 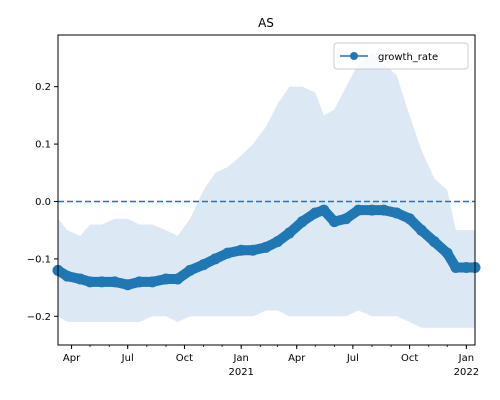 I want to click on x-tick-year-label: 2022, so click(x=466, y=372).